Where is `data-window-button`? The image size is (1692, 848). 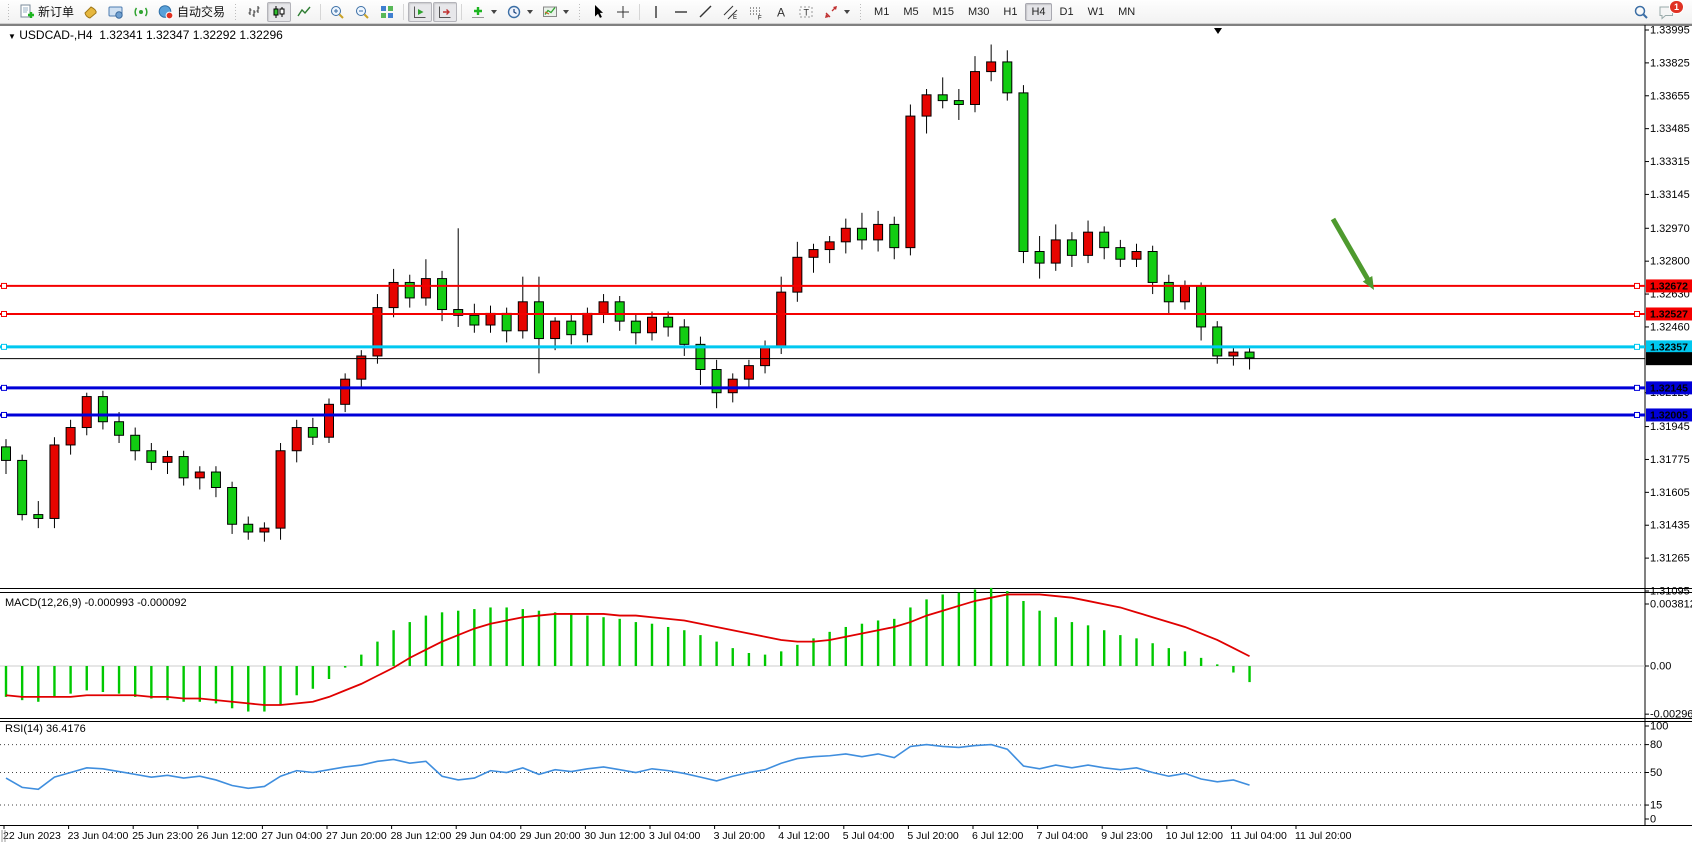
data-window-button is located at coordinates (116, 12).